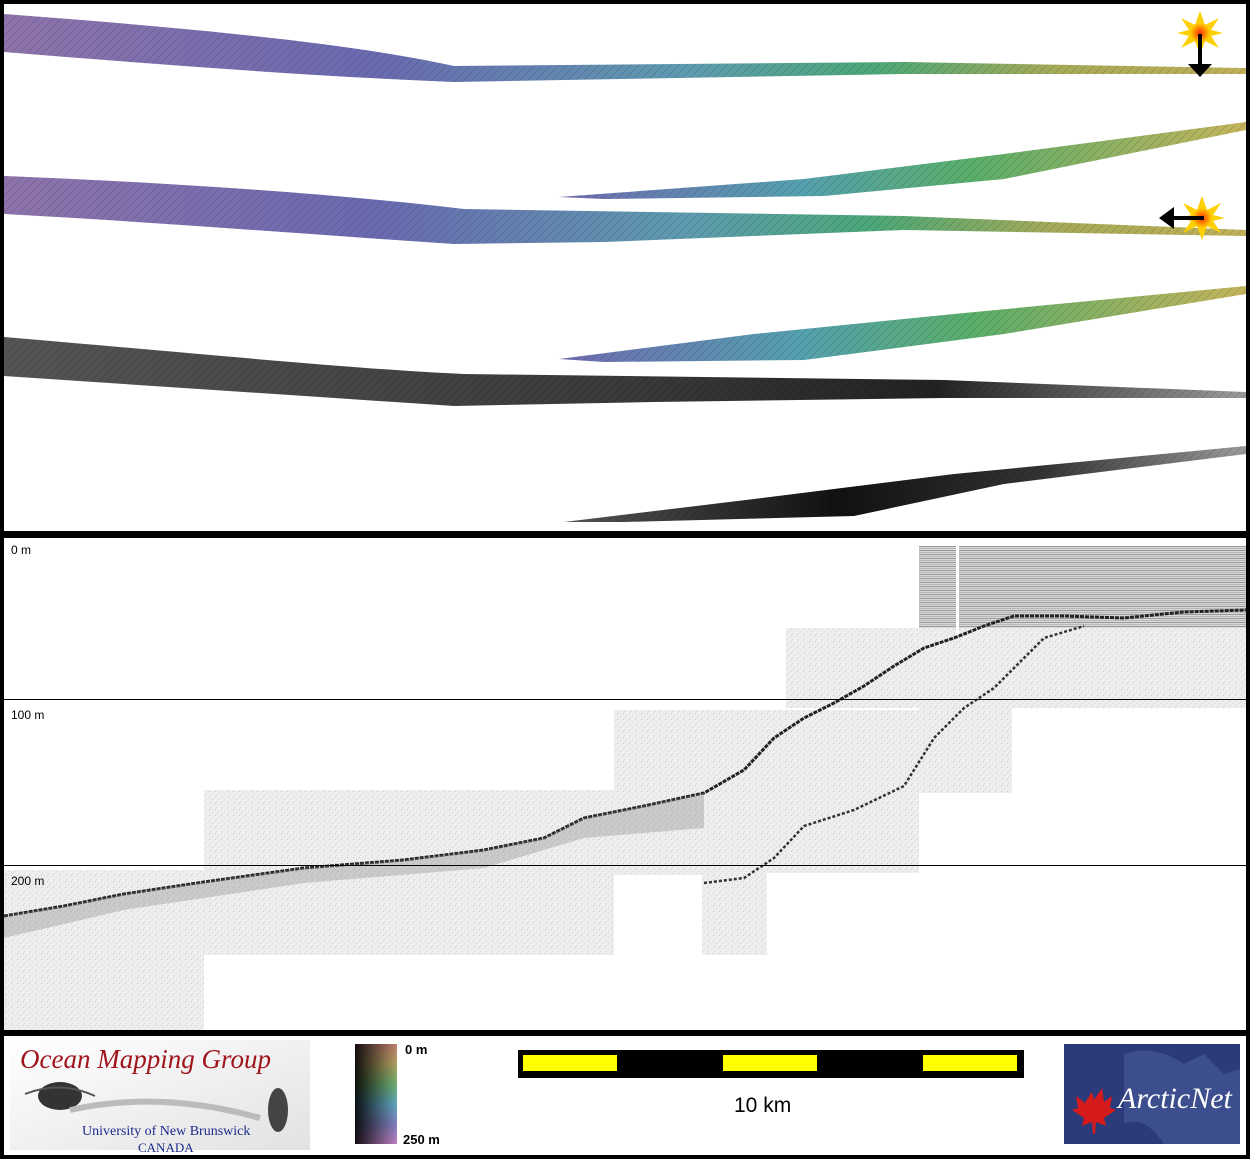  What do you see at coordinates (421, 1139) in the screenshot?
I see `colorbar-bottom-label: 250 m` at bounding box center [421, 1139].